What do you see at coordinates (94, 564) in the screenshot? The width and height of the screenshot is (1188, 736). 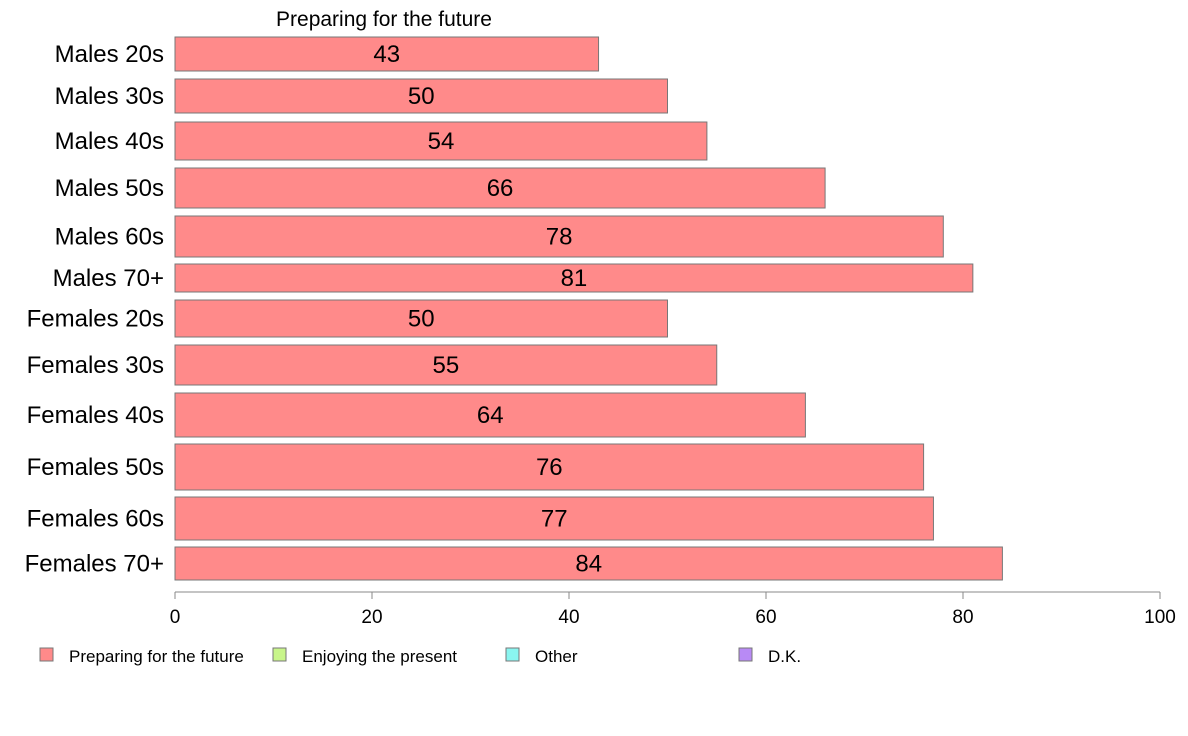 I see `category-label: Females 70+` at bounding box center [94, 564].